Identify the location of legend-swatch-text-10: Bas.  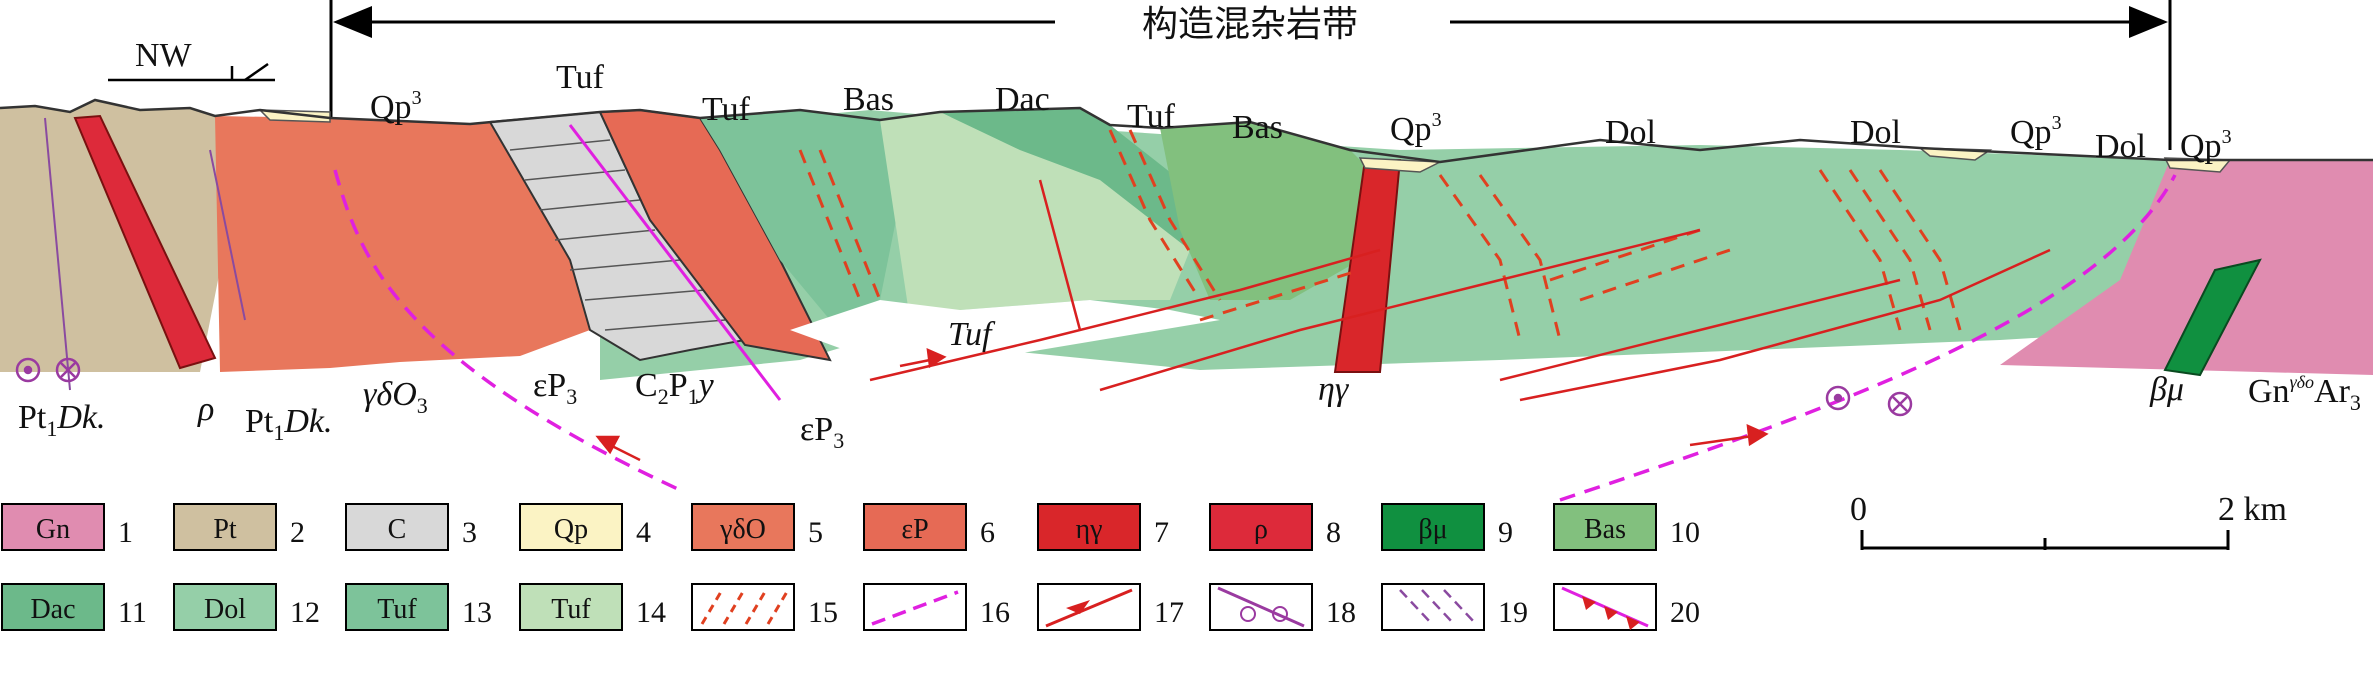
(1605, 529).